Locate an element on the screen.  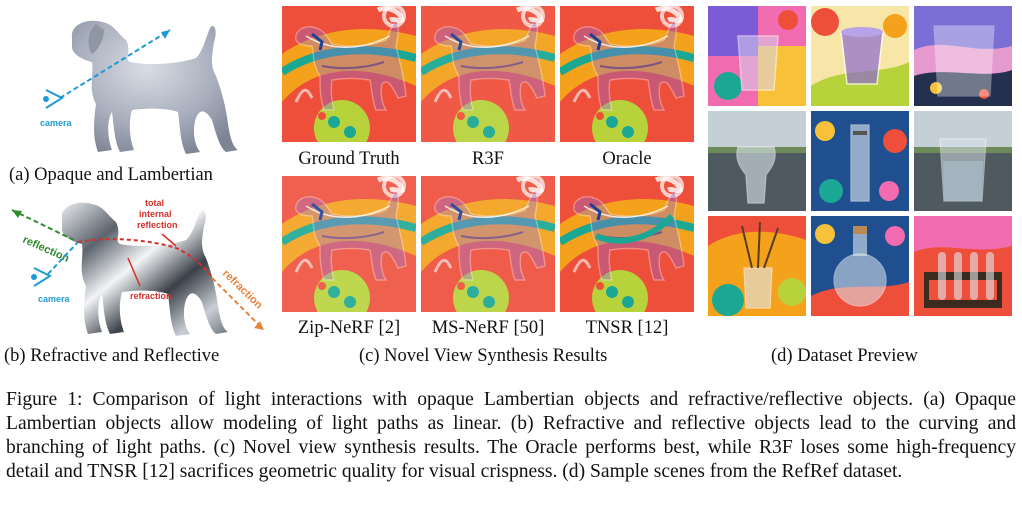
refraction-arrow is located at coordinates (134, 272).